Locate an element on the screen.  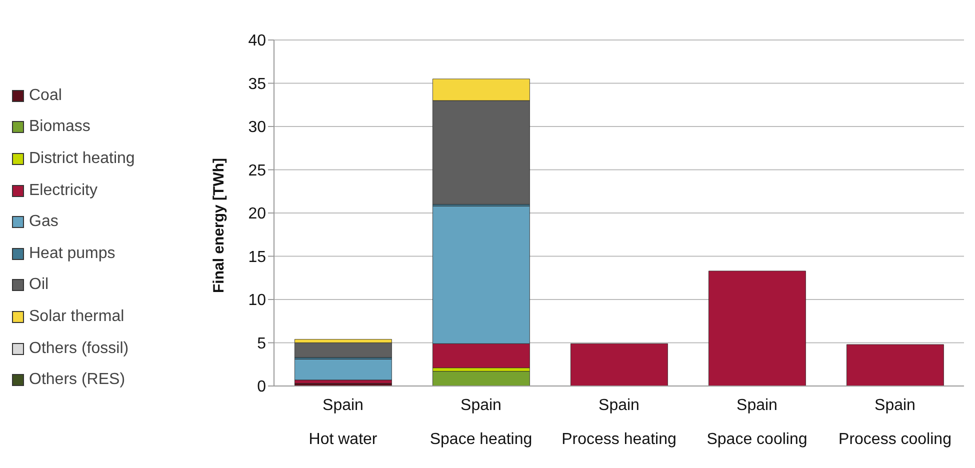
x-tick-label: Spain Process cooling is located at coordinates (895, 422).